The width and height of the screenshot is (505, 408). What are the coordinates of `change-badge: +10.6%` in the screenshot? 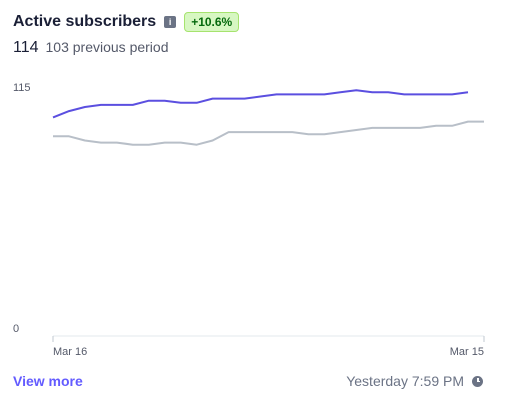 It's located at (212, 22).